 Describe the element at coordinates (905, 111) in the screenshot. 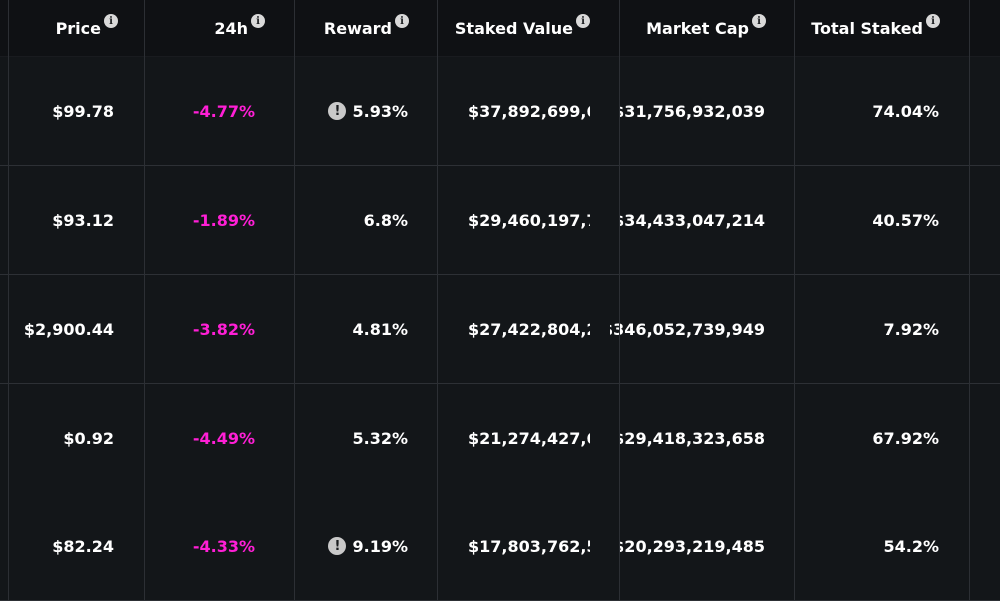

I see `total-staked-cell: 74.04%` at that location.